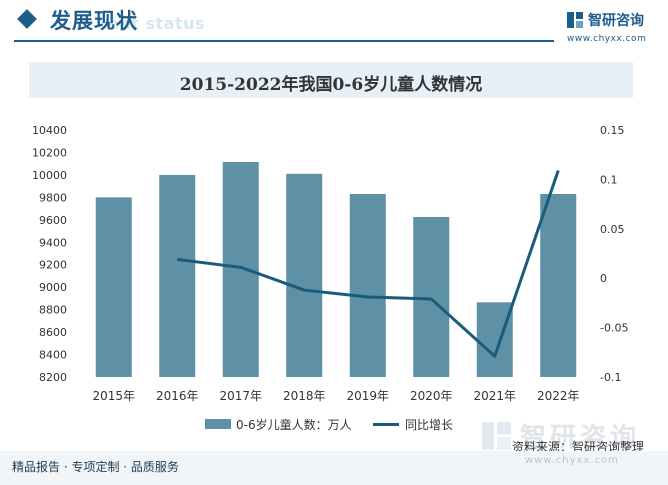 The image size is (668, 485). What do you see at coordinates (496, 436) in the screenshot?
I see `source-logo-icon` at bounding box center [496, 436].